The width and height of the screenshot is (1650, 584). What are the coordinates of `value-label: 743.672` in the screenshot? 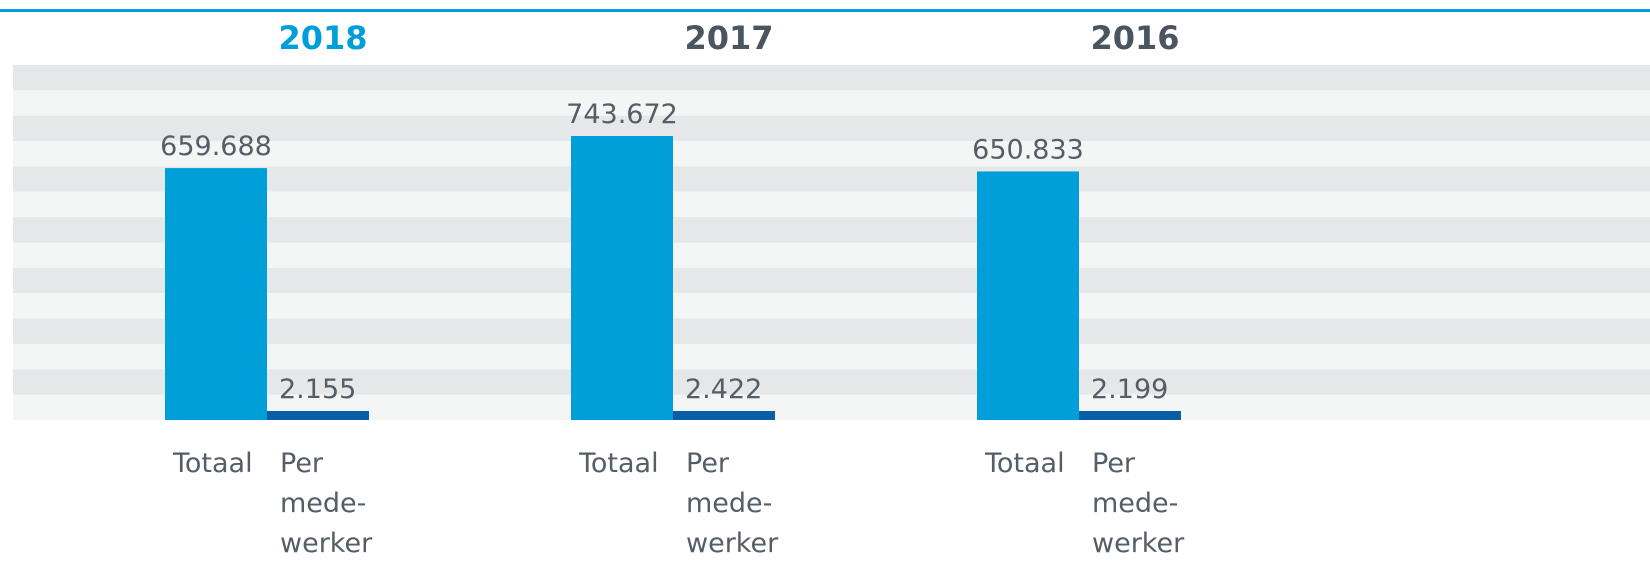 It's located at (622, 114).